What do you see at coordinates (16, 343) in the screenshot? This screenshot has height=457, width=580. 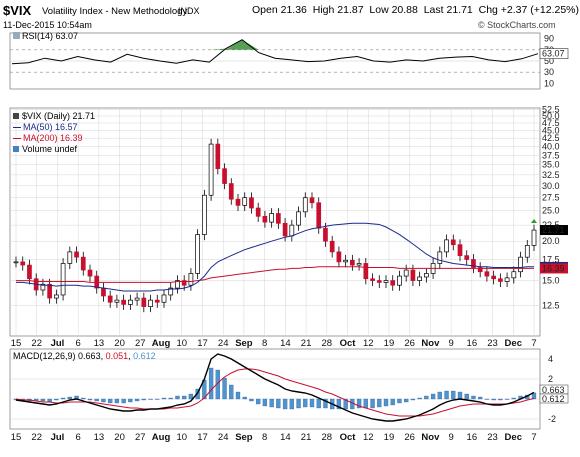 I see `x-tick-price: 15` at bounding box center [16, 343].